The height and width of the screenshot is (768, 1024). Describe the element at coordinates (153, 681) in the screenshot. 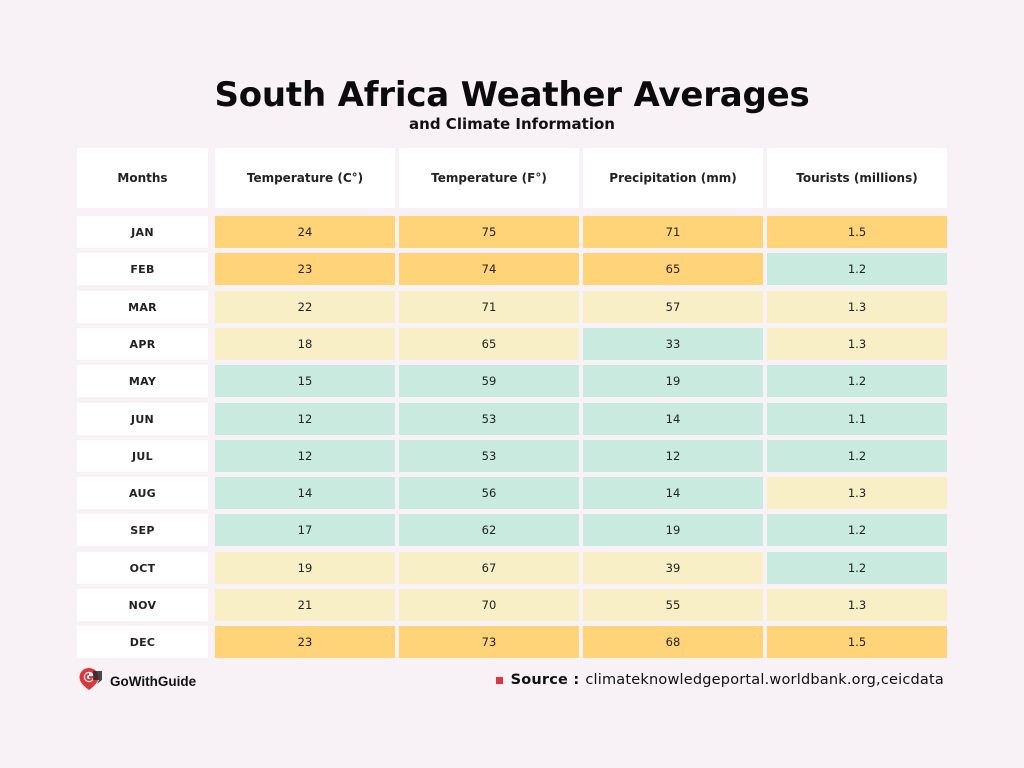

I see `brand-name: GoWithGuide` at that location.